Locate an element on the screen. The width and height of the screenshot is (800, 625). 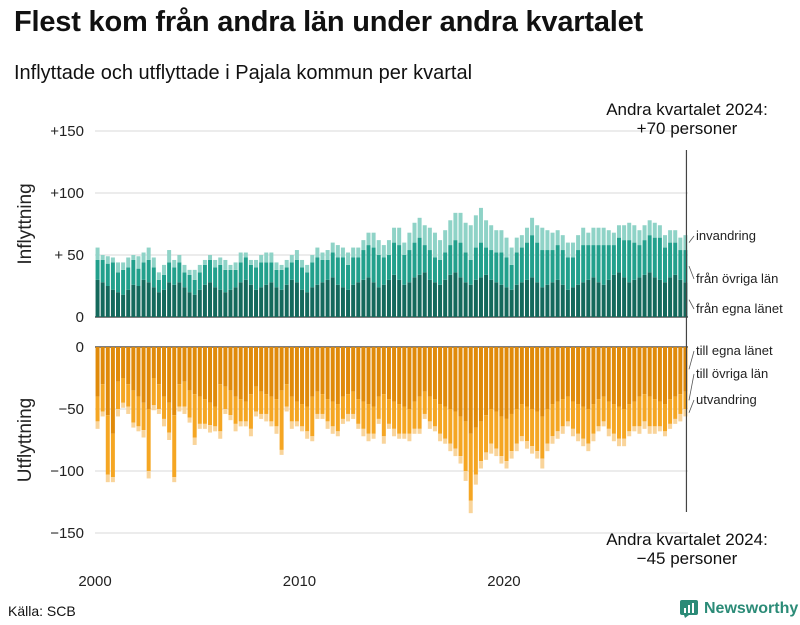
y-tick-label-0-1: +100 is located at coordinates (67, 193).